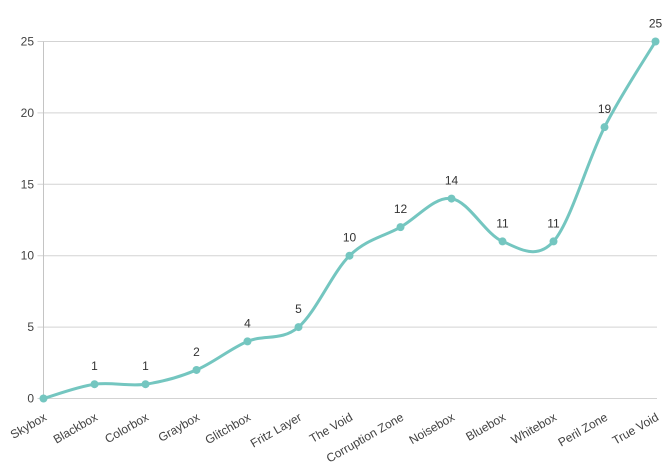 The height and width of the screenshot is (463, 671). I want to click on data-point-label: 10, so click(350, 238).